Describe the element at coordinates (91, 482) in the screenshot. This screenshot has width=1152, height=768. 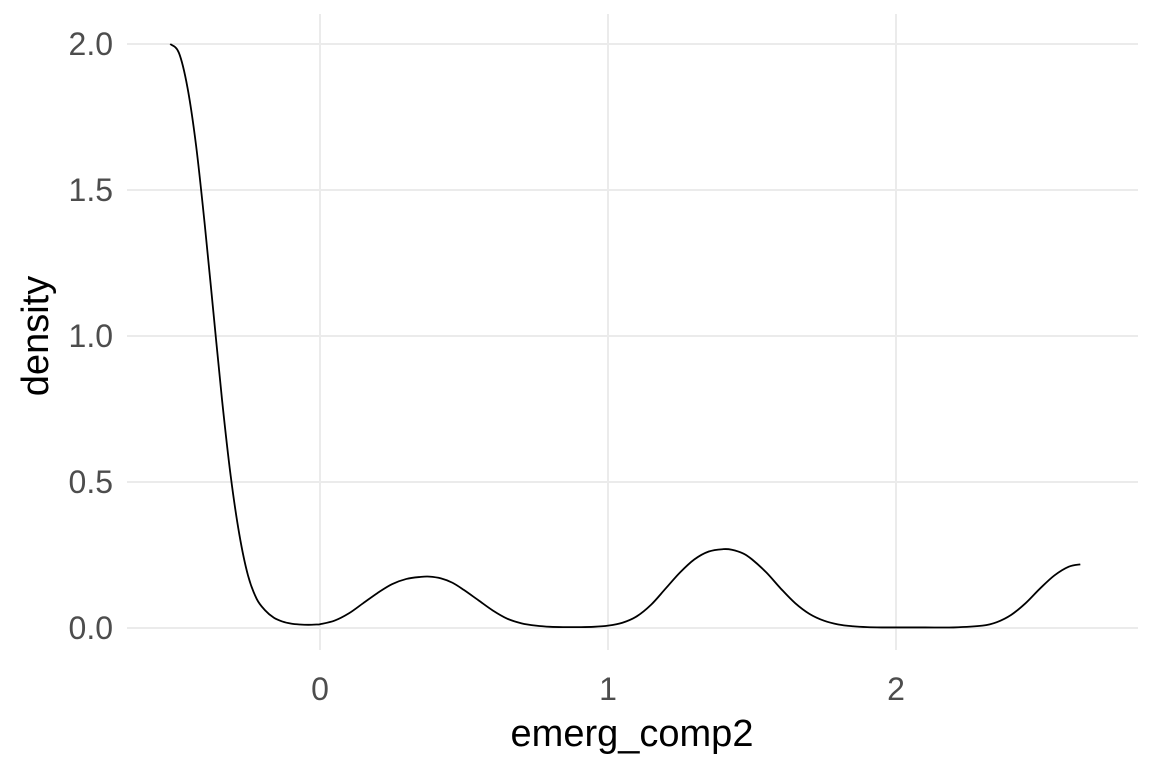
I see `y-tick-label: 0.5` at that location.